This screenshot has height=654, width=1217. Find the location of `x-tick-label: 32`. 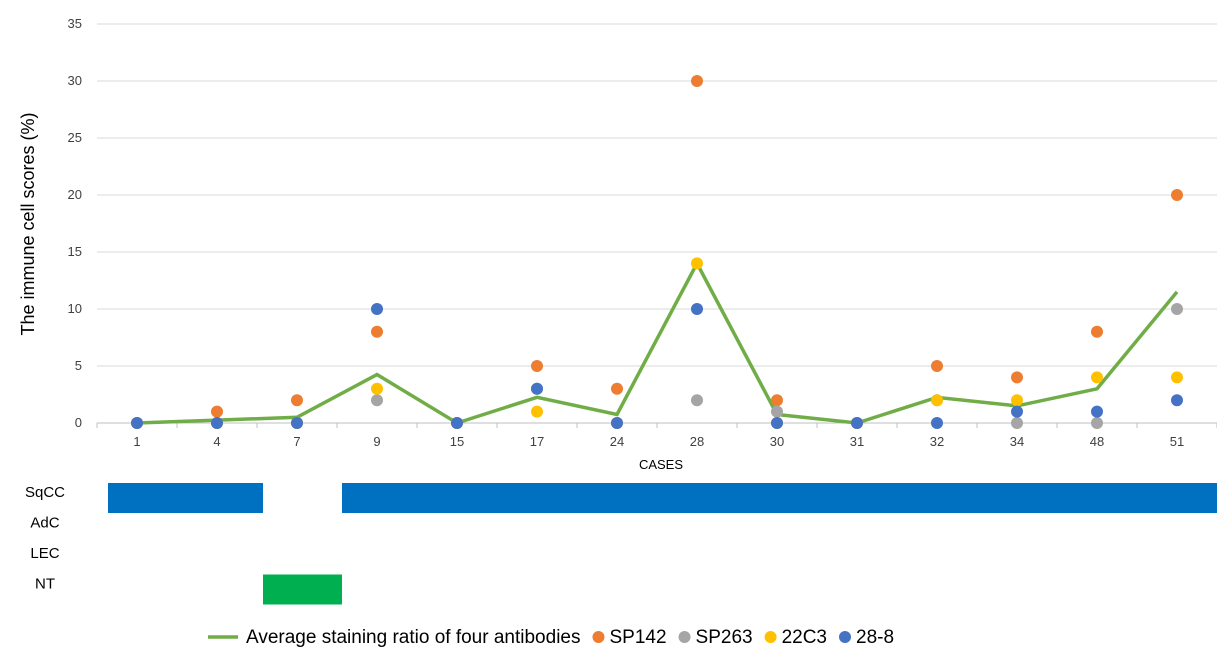

x-tick-label: 32 is located at coordinates (937, 441).